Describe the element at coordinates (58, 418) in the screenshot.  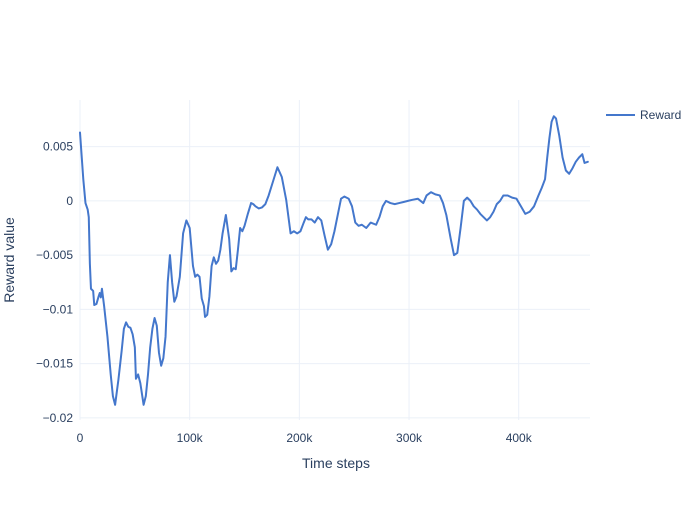
I see `y-tick-label: −0.02` at that location.